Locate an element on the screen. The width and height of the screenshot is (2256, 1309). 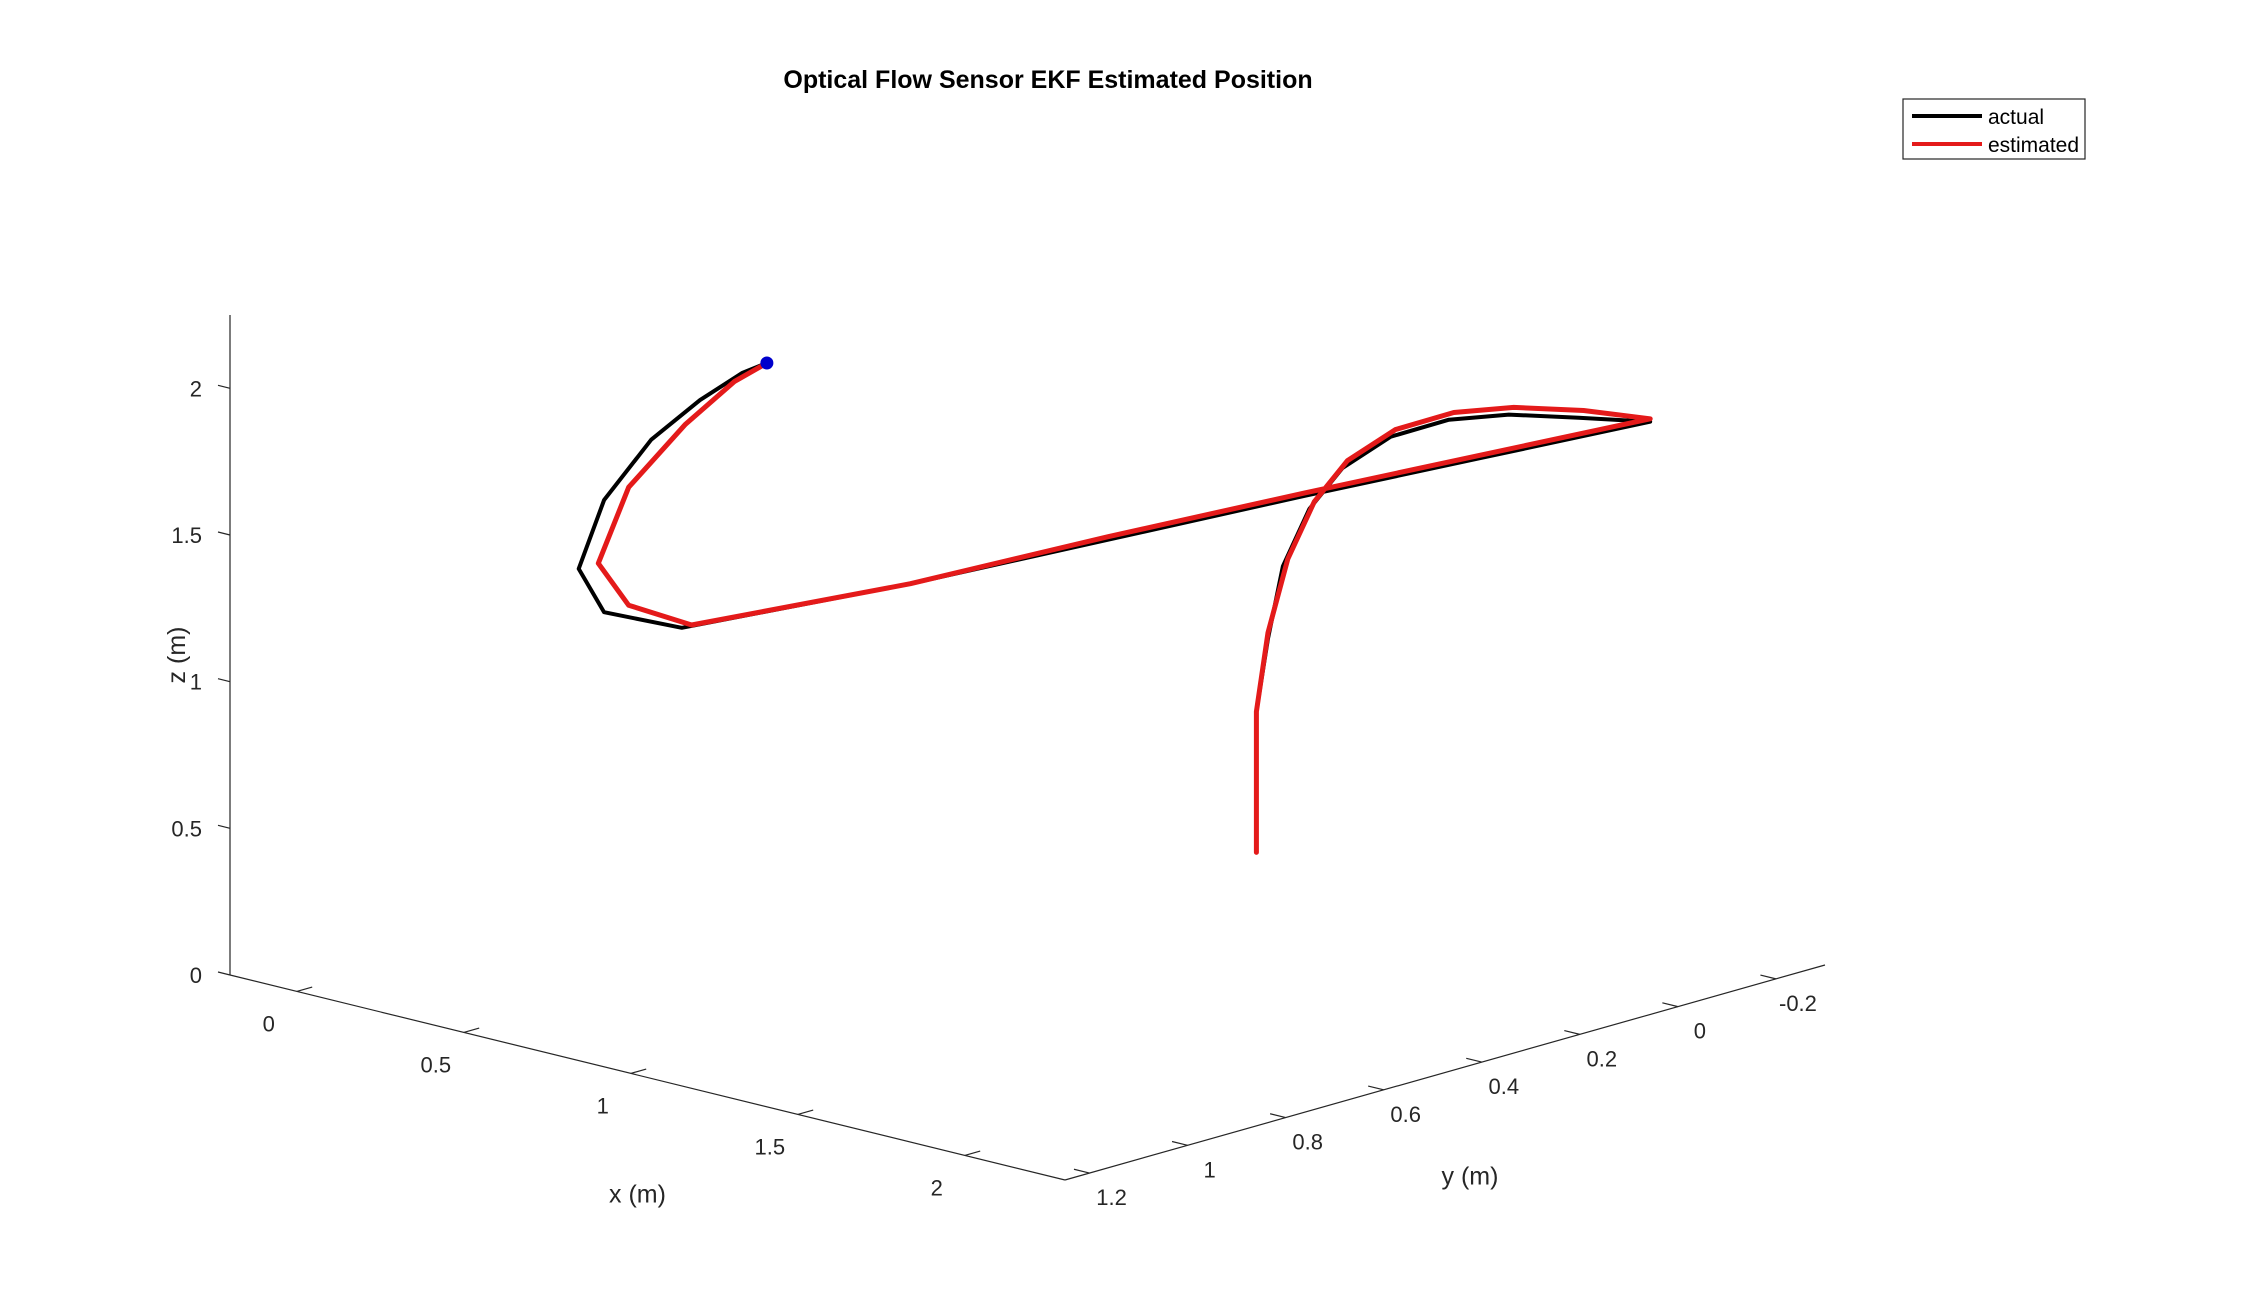
legend-label-estimated: estimated is located at coordinates (2033, 145).